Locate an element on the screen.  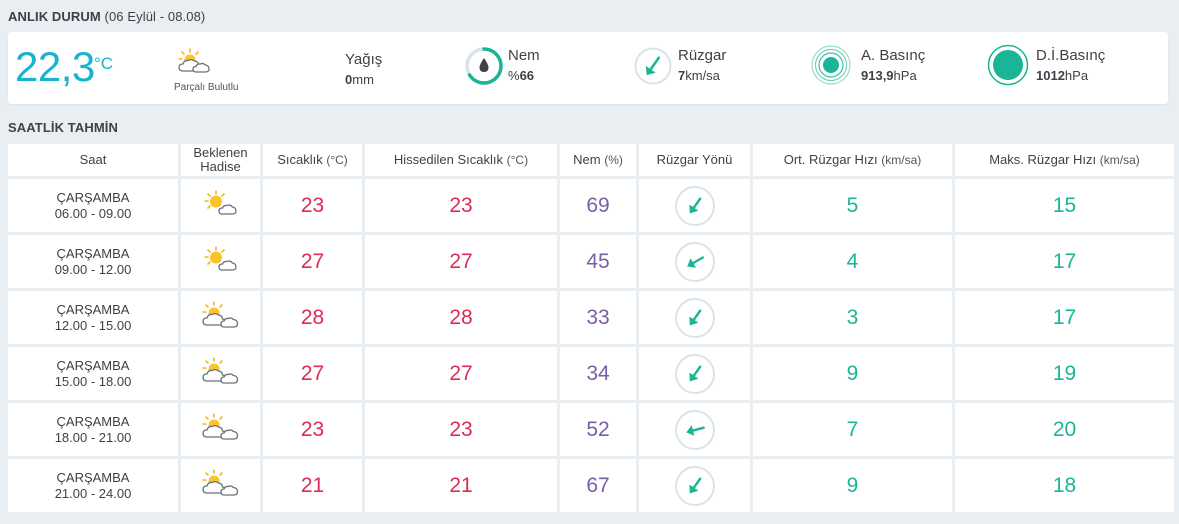
max-wind-cell: 17 is located at coordinates (1064, 261).